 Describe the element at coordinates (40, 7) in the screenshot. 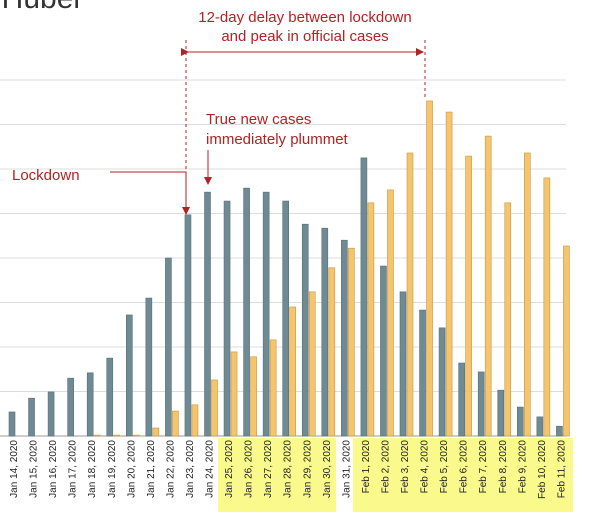

I see `chart-title: in Hubei` at that location.